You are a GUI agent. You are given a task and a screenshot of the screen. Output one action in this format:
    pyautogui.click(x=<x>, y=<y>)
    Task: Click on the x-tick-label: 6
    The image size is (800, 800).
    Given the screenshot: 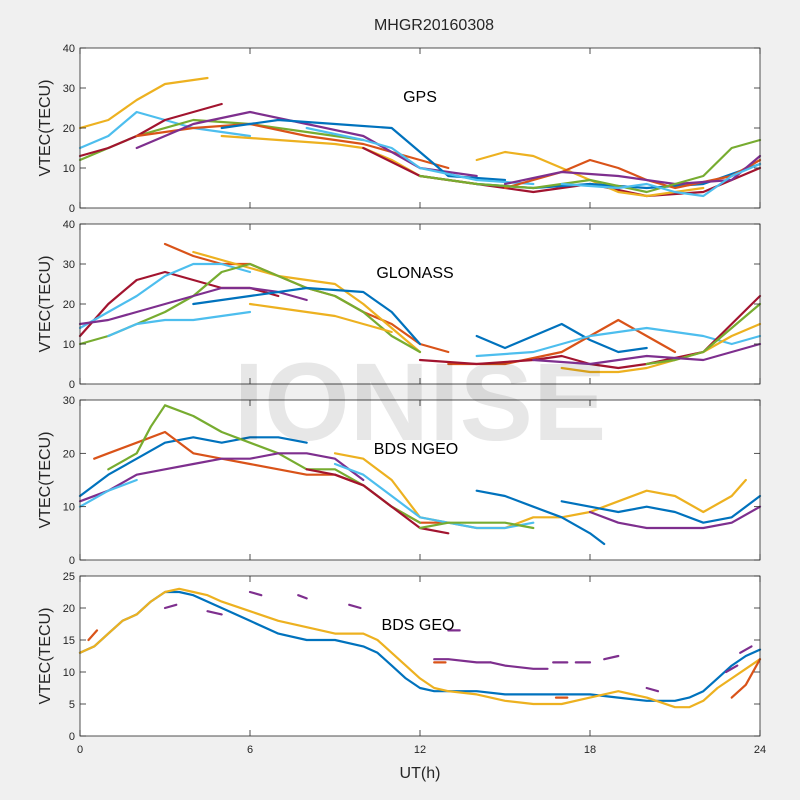 What is the action you would take?
    pyautogui.click(x=250, y=750)
    